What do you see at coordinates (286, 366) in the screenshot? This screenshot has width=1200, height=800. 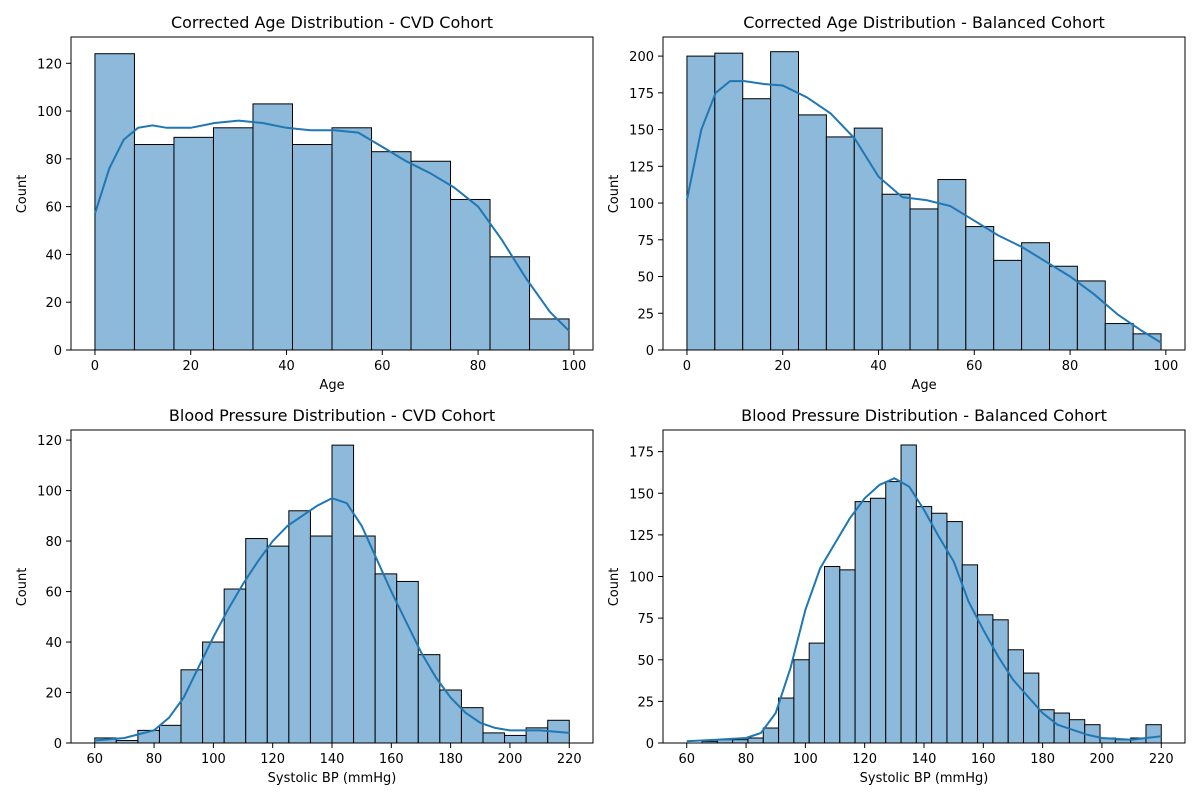 I see `x-tick-label: 40` at bounding box center [286, 366].